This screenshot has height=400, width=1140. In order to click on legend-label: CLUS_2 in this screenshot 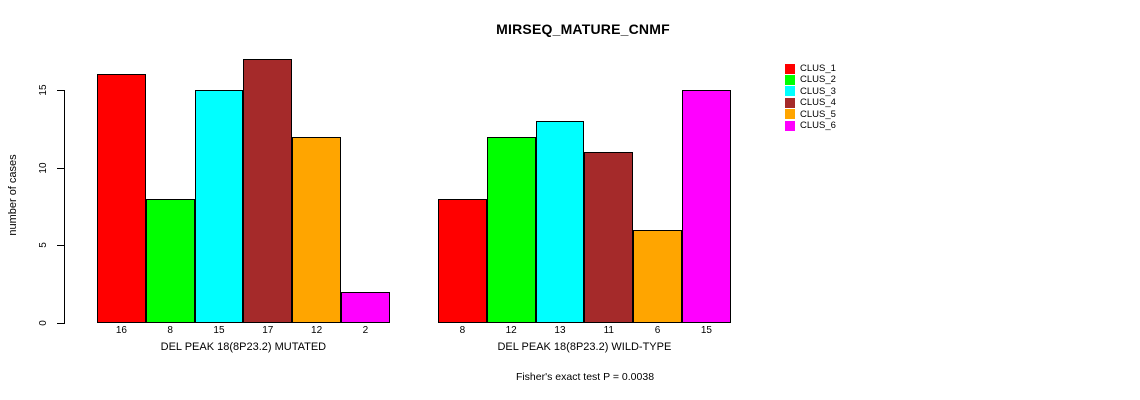, I will do `click(818, 80)`.